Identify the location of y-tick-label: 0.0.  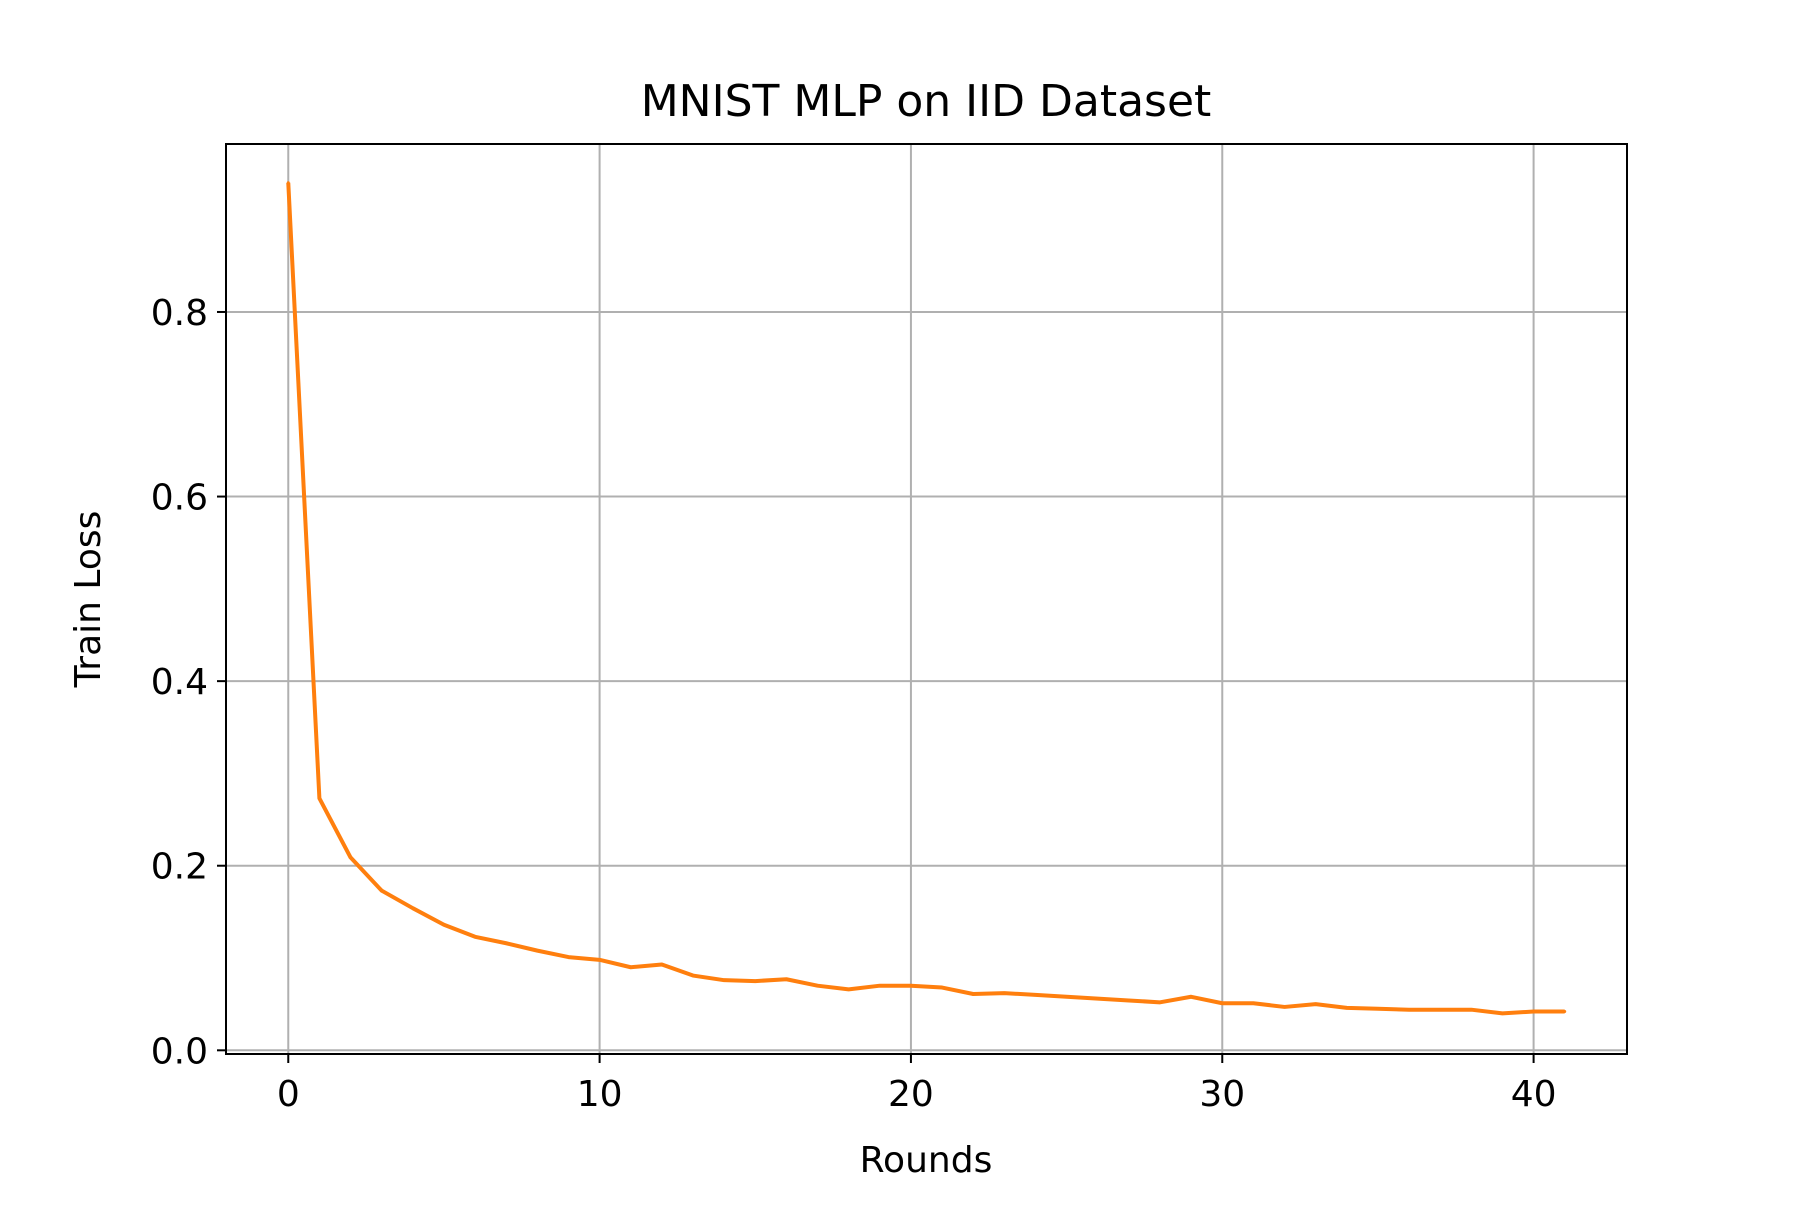
(179, 1051).